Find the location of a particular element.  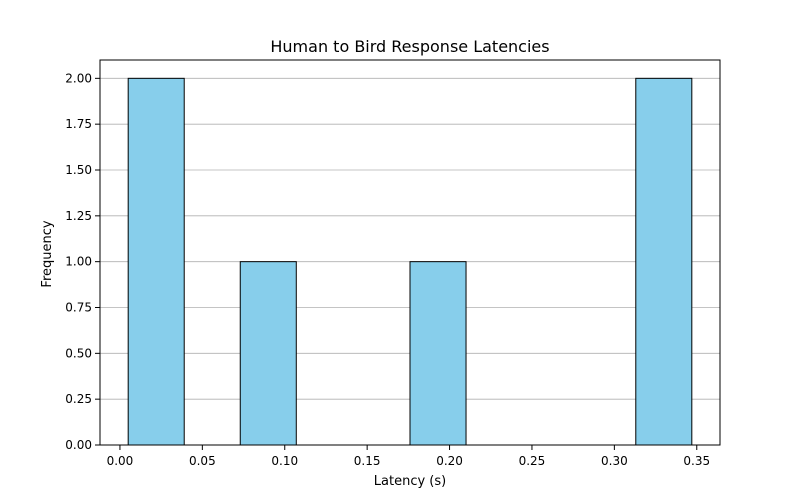

x-tick-label: 0.00 is located at coordinates (120, 461).